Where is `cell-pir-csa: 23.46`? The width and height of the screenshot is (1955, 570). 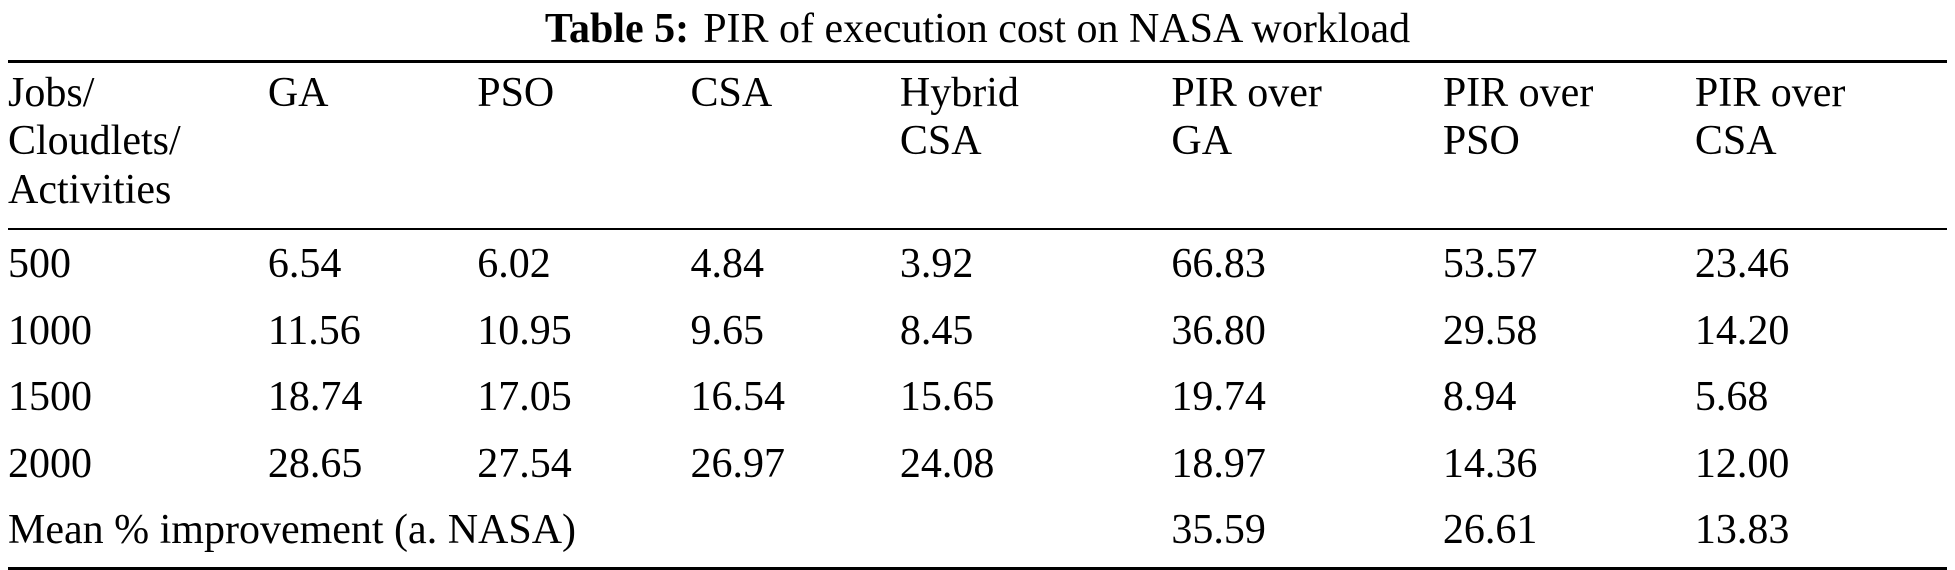
cell-pir-csa: 23.46 is located at coordinates (1742, 264).